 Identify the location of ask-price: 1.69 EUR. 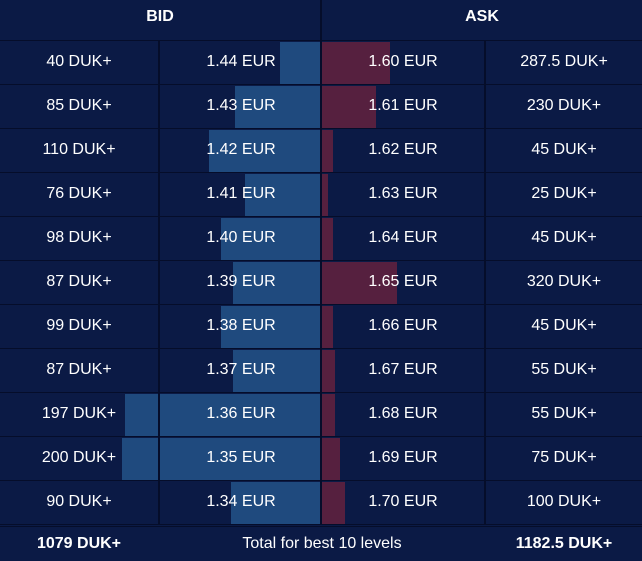
(403, 457).